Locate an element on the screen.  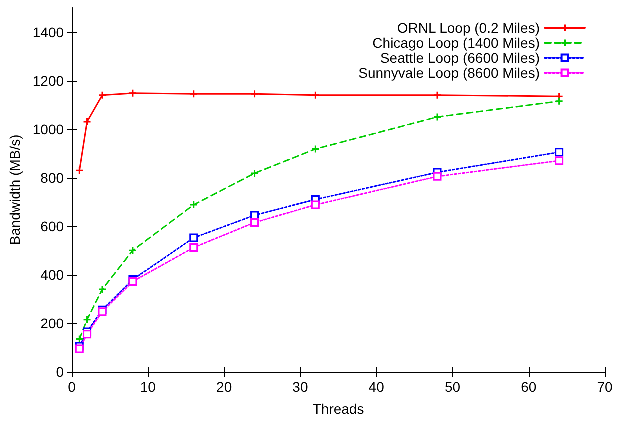
legend-label: Sunnyvale Loop (8600 Miles) is located at coordinates (449, 73).